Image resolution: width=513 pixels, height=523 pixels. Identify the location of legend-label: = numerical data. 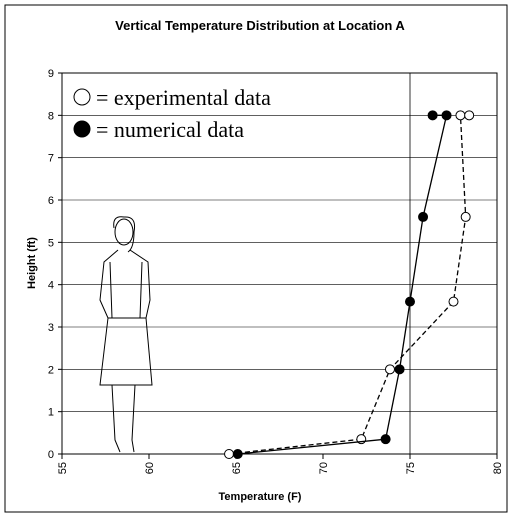
(170, 129).